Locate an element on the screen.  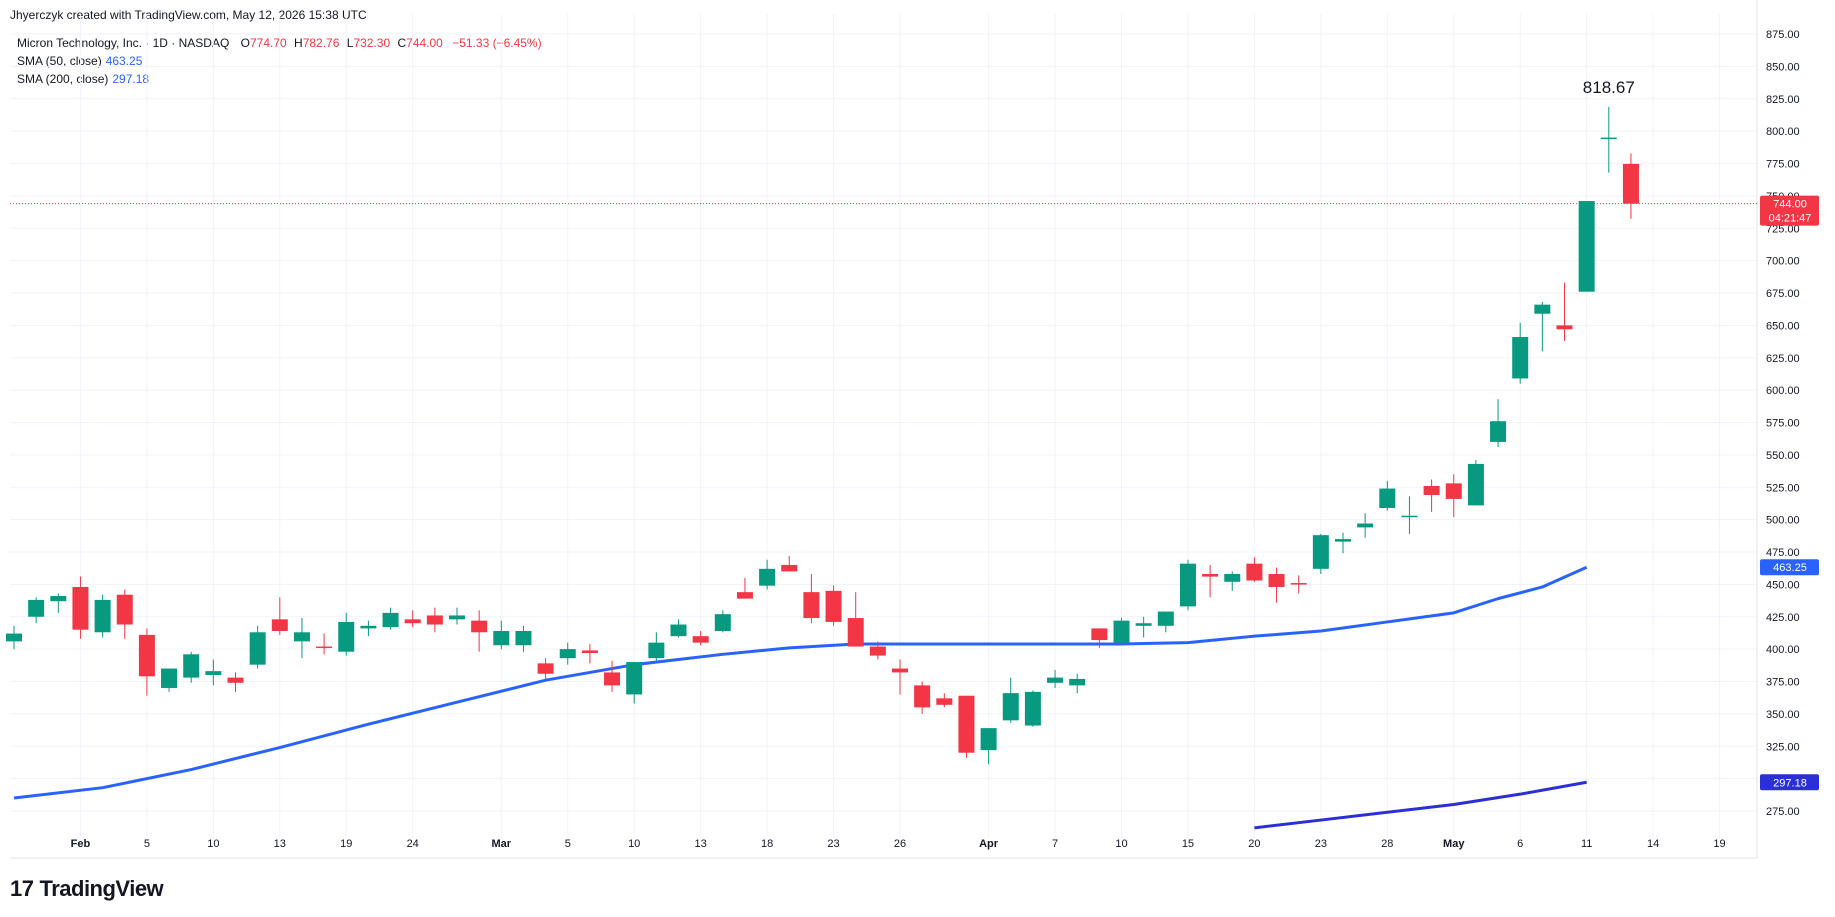
y-tick-label: 475.00 is located at coordinates (1783, 553).